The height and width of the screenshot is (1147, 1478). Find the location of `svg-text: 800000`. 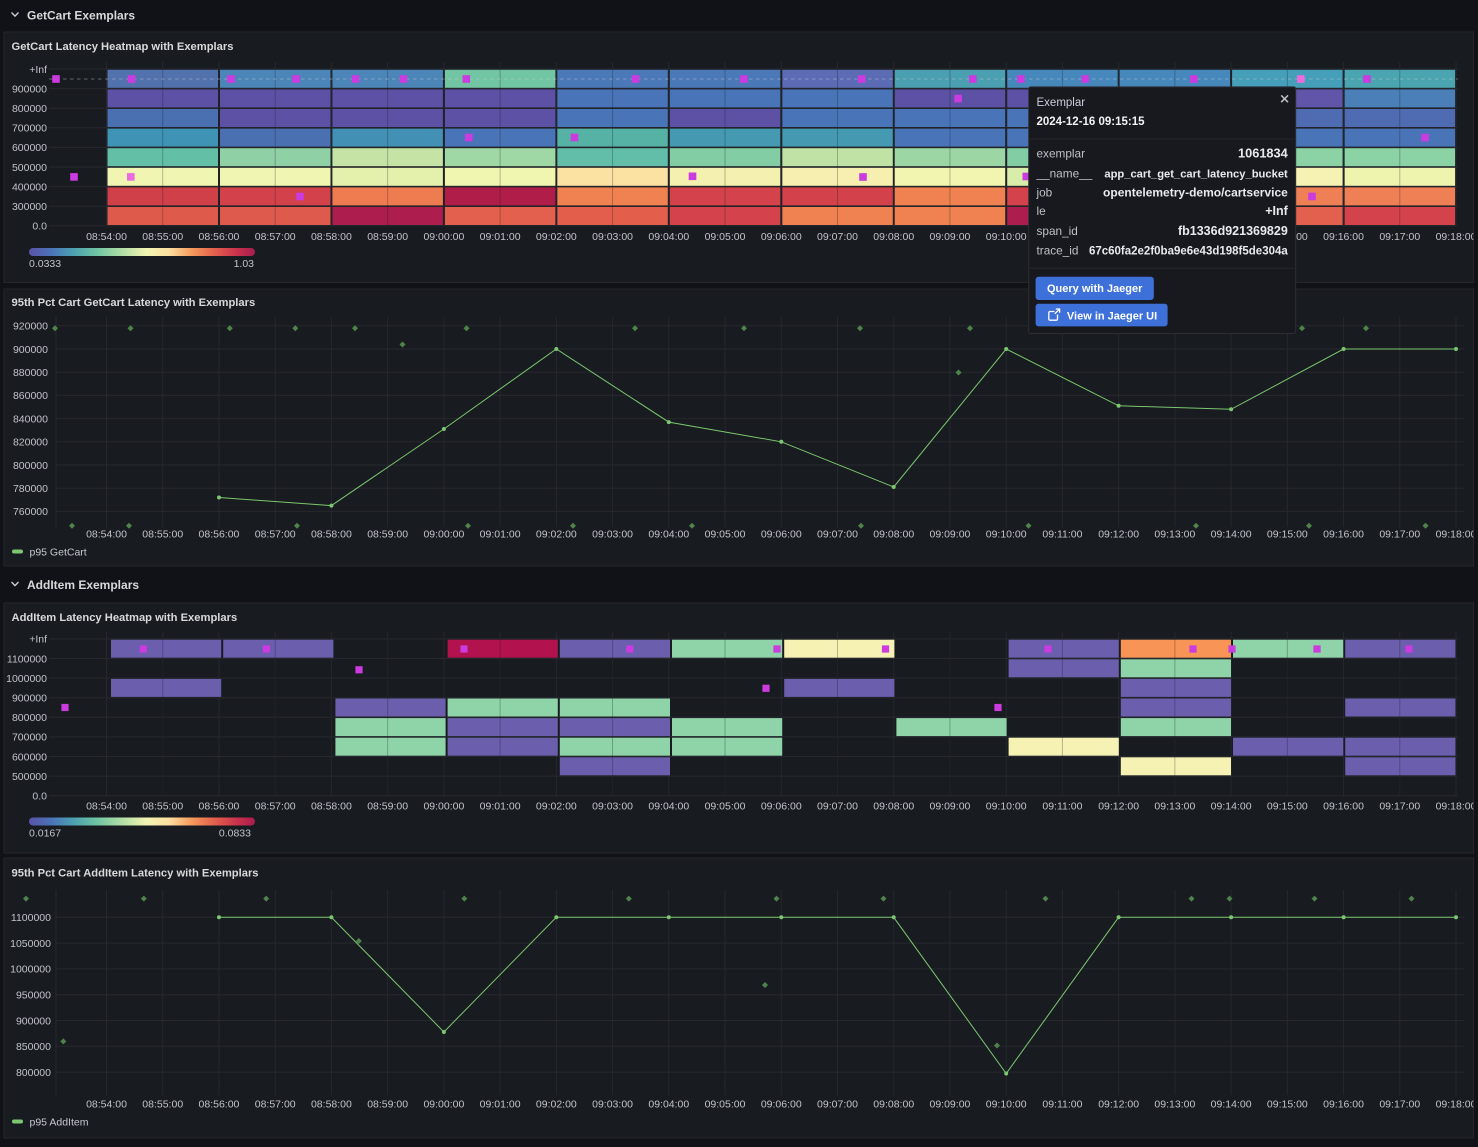

svg-text: 800000 is located at coordinates (33, 1073).